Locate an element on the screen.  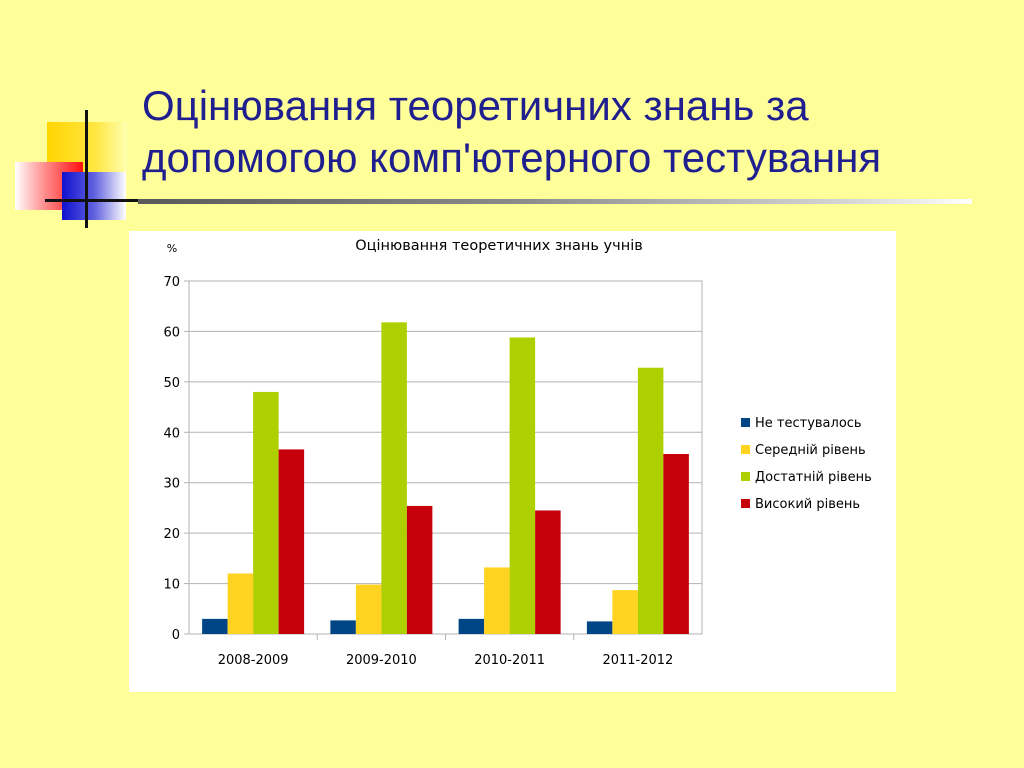
y-tick-label: 30 is located at coordinates (171, 484).